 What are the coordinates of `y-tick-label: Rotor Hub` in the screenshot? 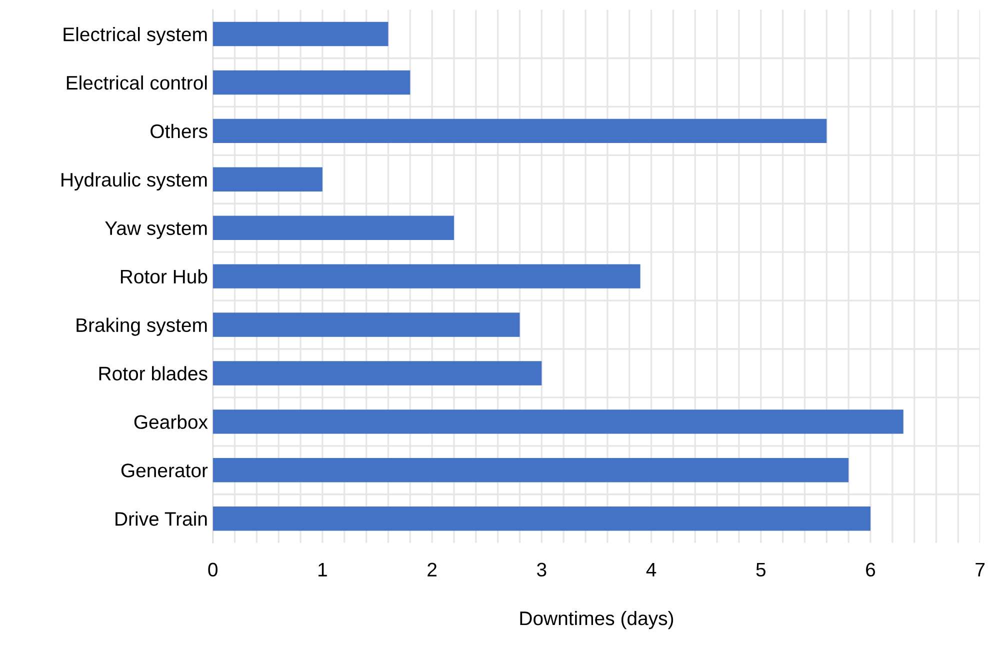 It's located at (164, 276).